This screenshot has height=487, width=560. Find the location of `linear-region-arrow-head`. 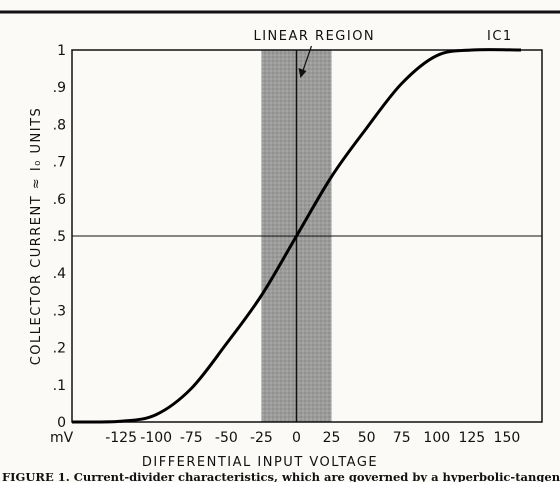

linear-region-arrow-head is located at coordinates (302, 73).